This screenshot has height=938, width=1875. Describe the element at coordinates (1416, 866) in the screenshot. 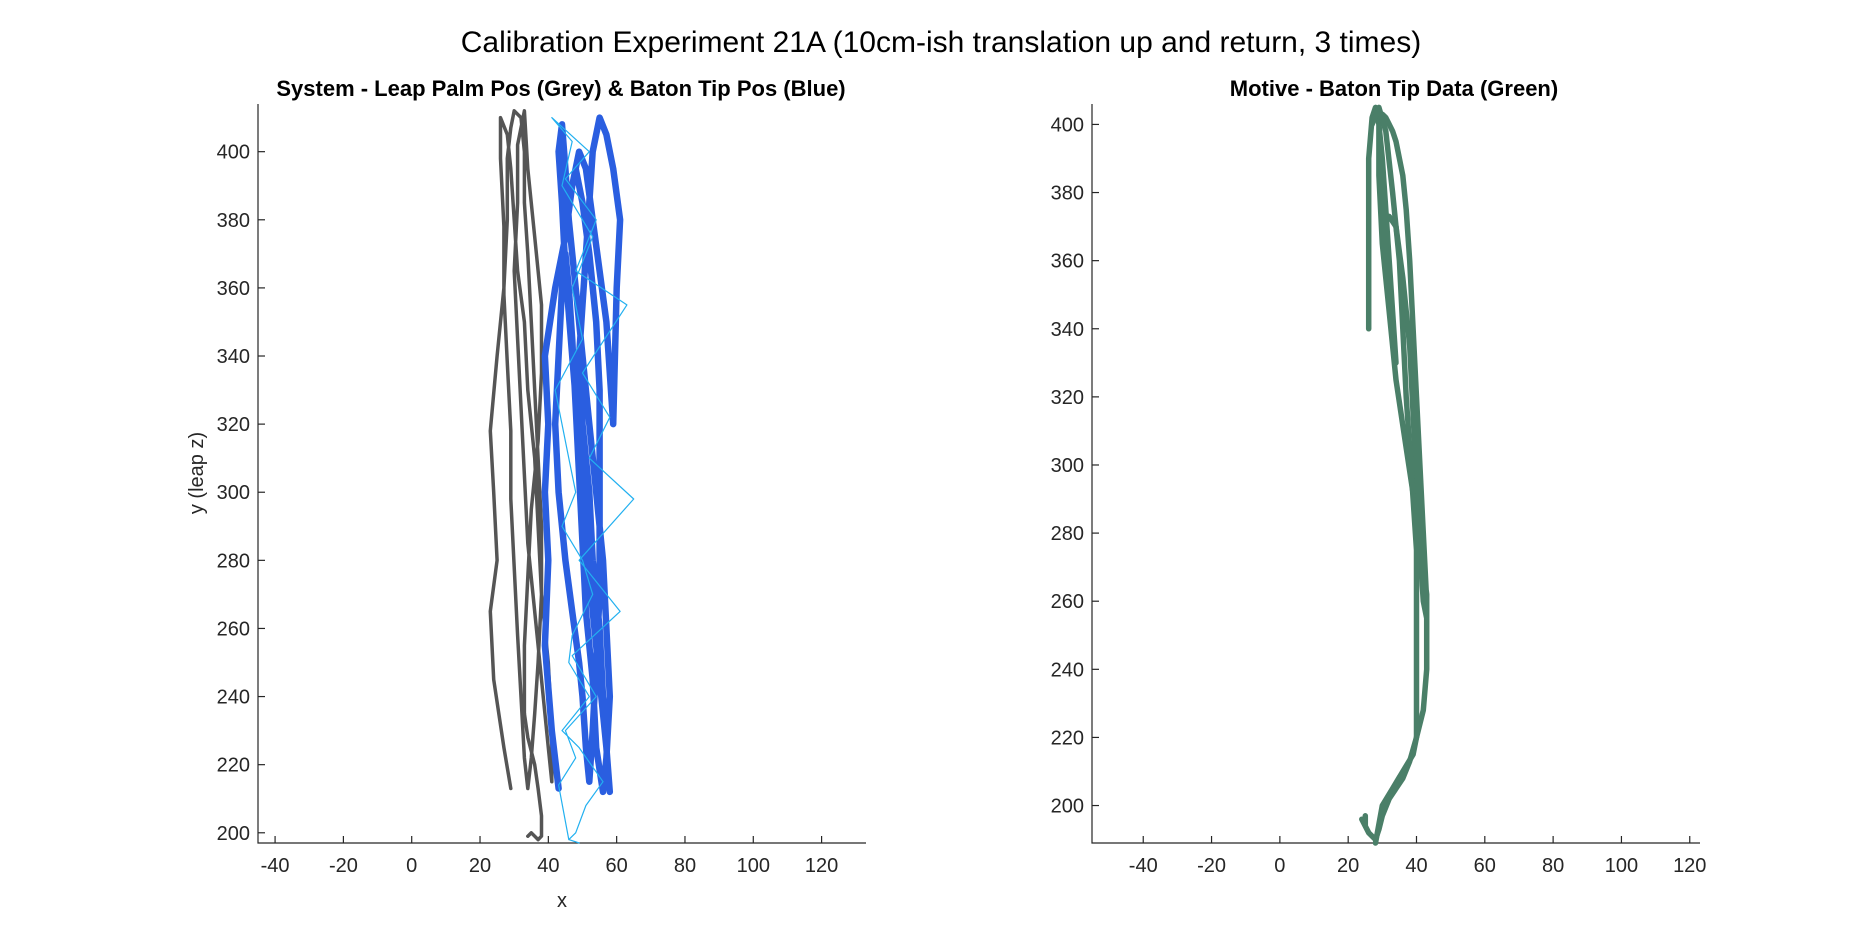

I see `right-x-tick-label: 40` at that location.